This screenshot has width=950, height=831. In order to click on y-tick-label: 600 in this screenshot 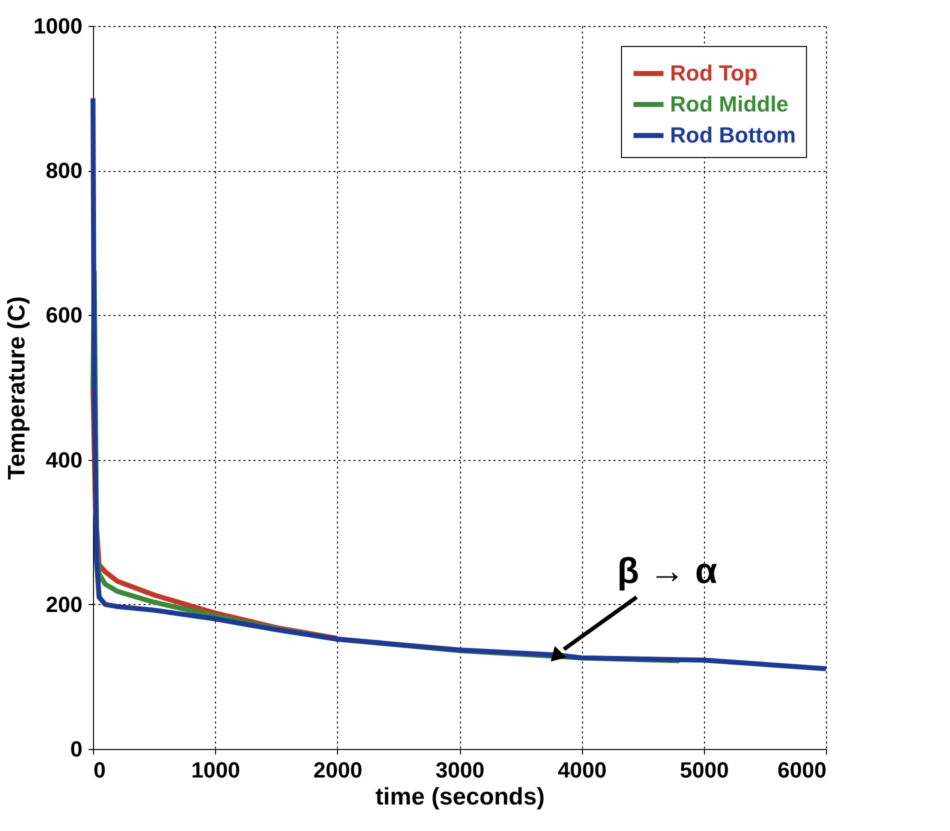, I will do `click(64, 315)`.